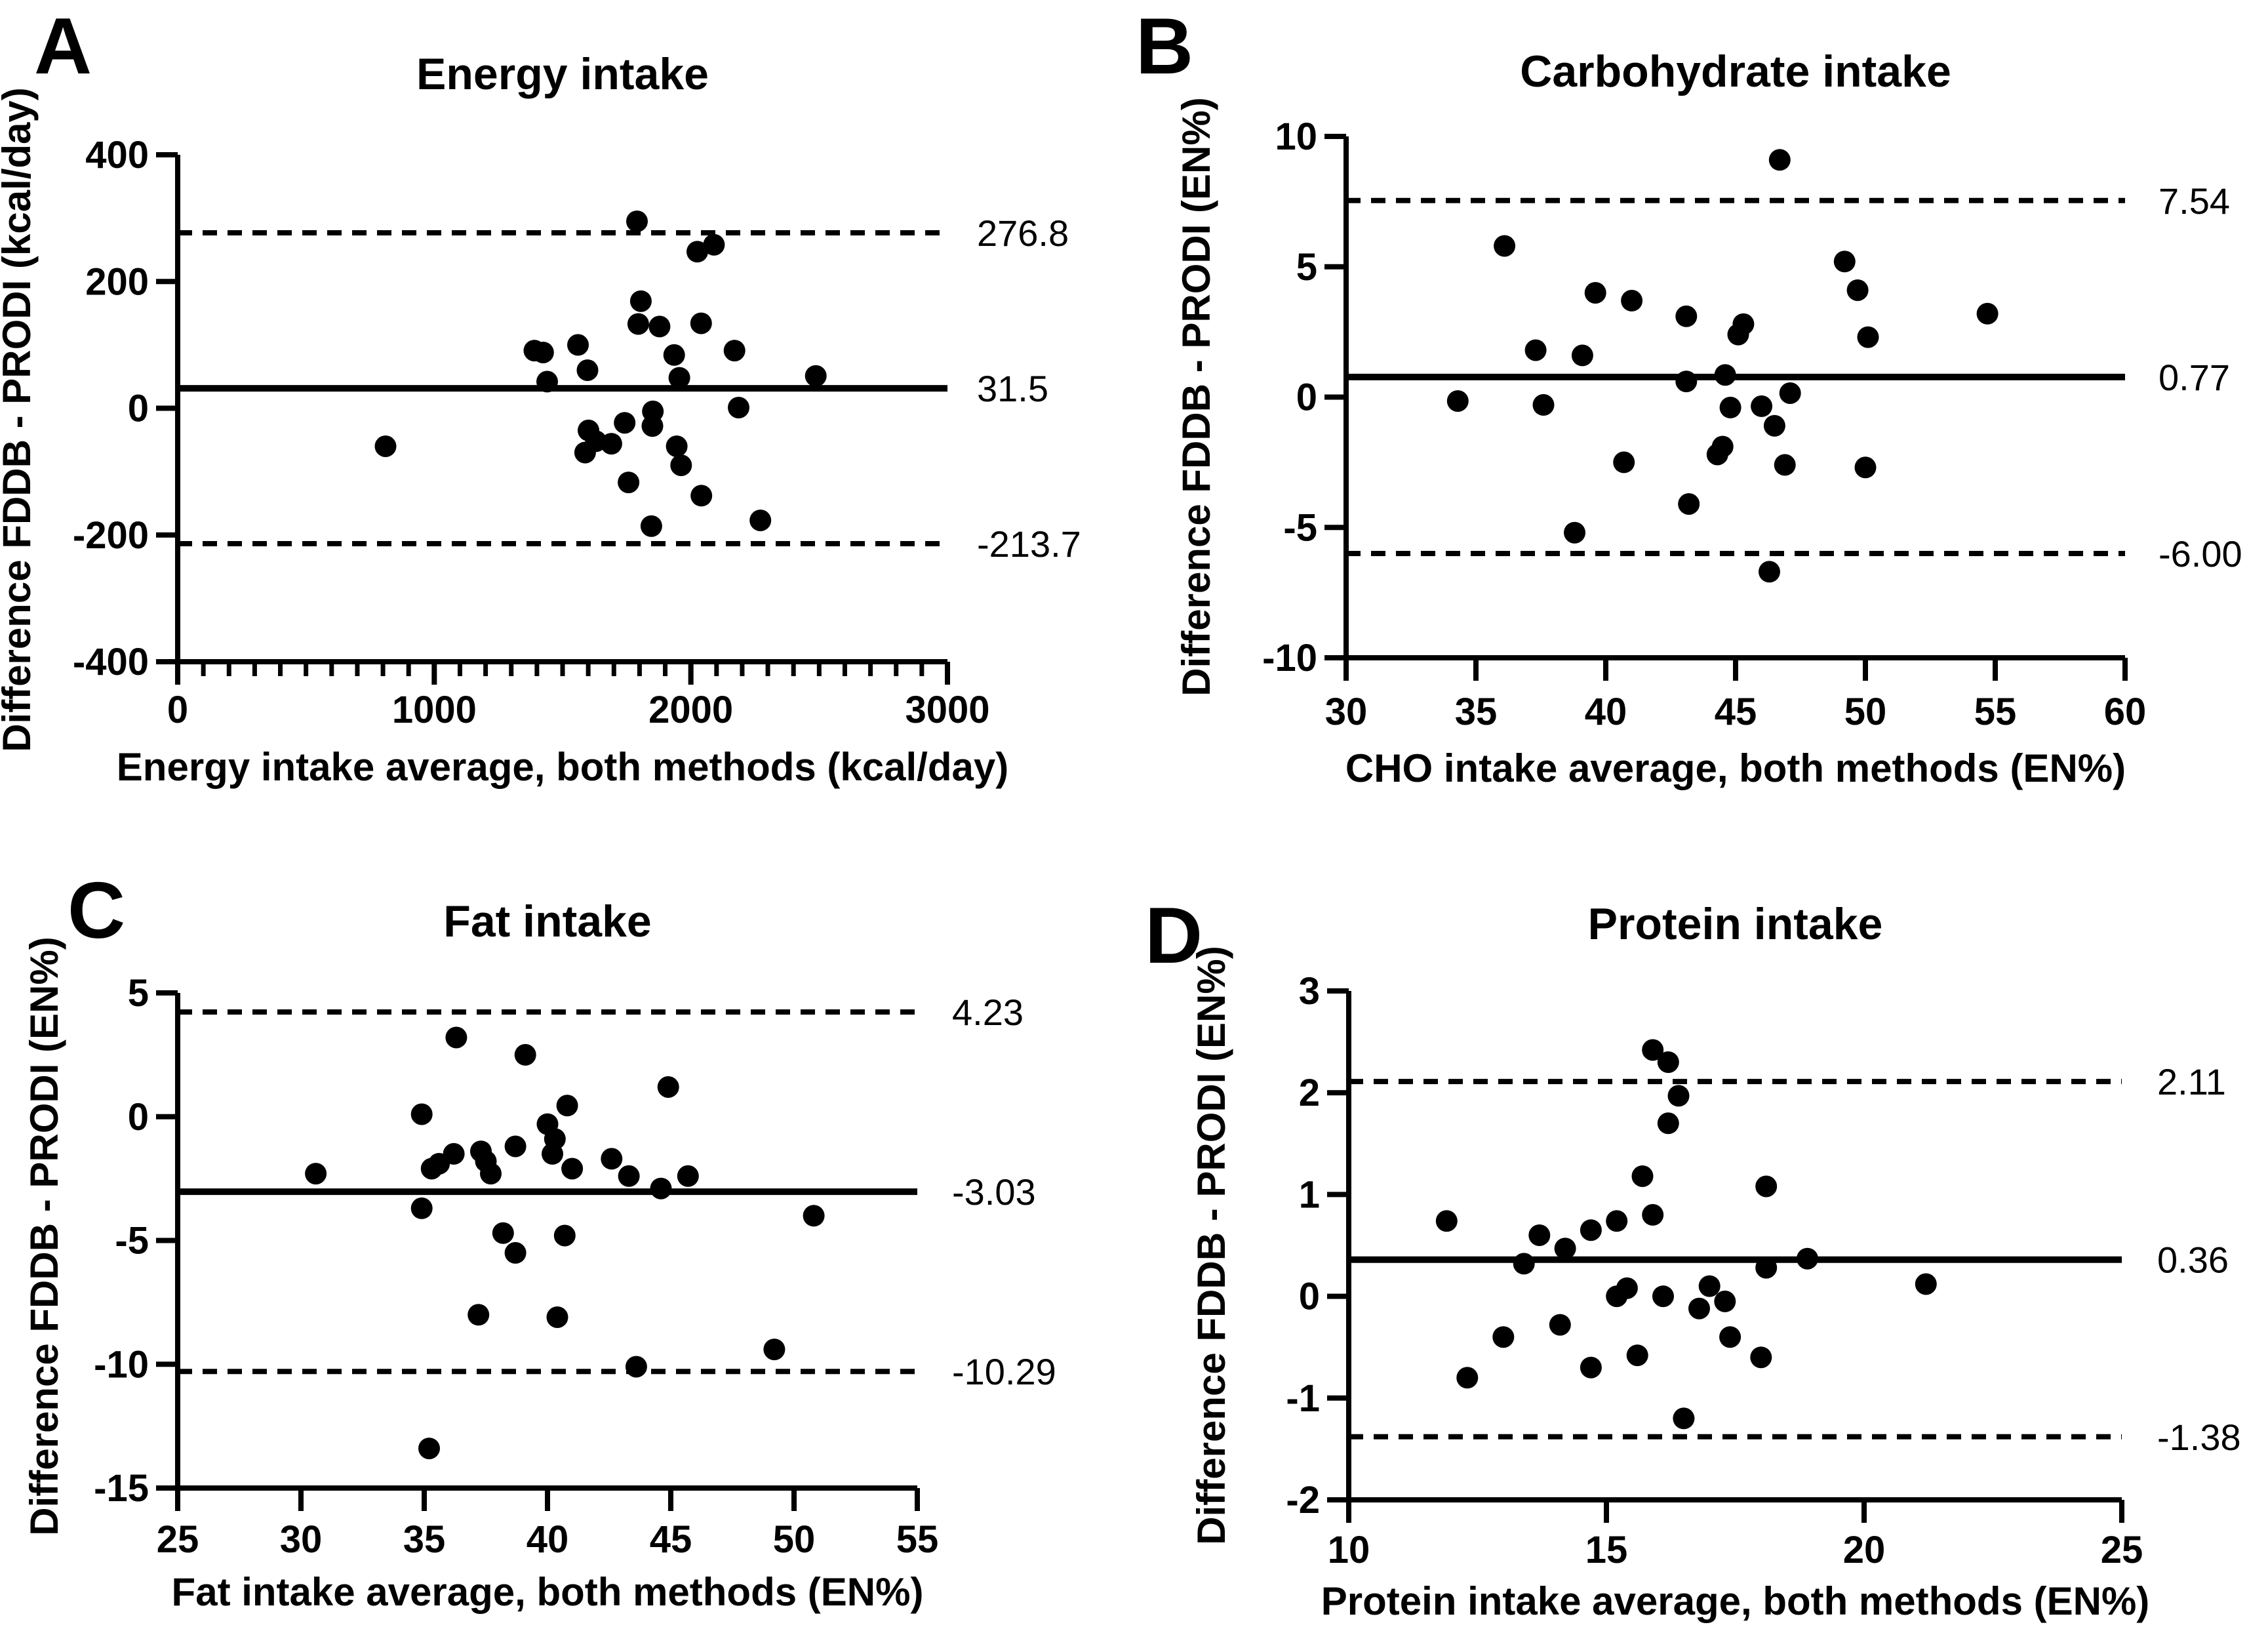 Image resolution: width=2268 pixels, height=1652 pixels. What do you see at coordinates (548, 1540) in the screenshot?
I see `panel-c-x-tick-label: 40` at bounding box center [548, 1540].